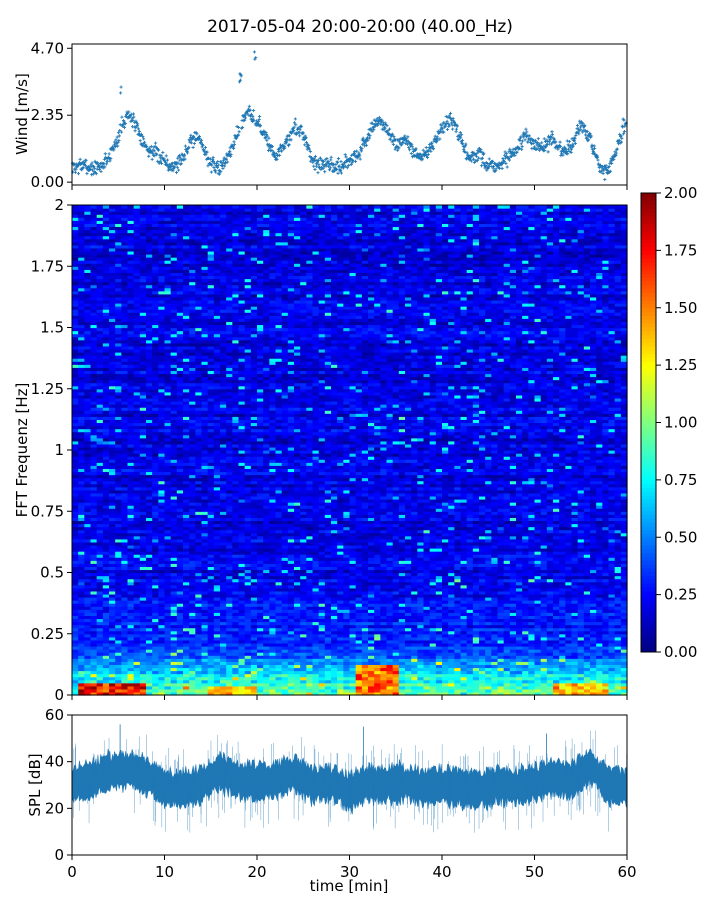  I want to click on wind-y-axis: 0.002.354.70, so click(51, 115).